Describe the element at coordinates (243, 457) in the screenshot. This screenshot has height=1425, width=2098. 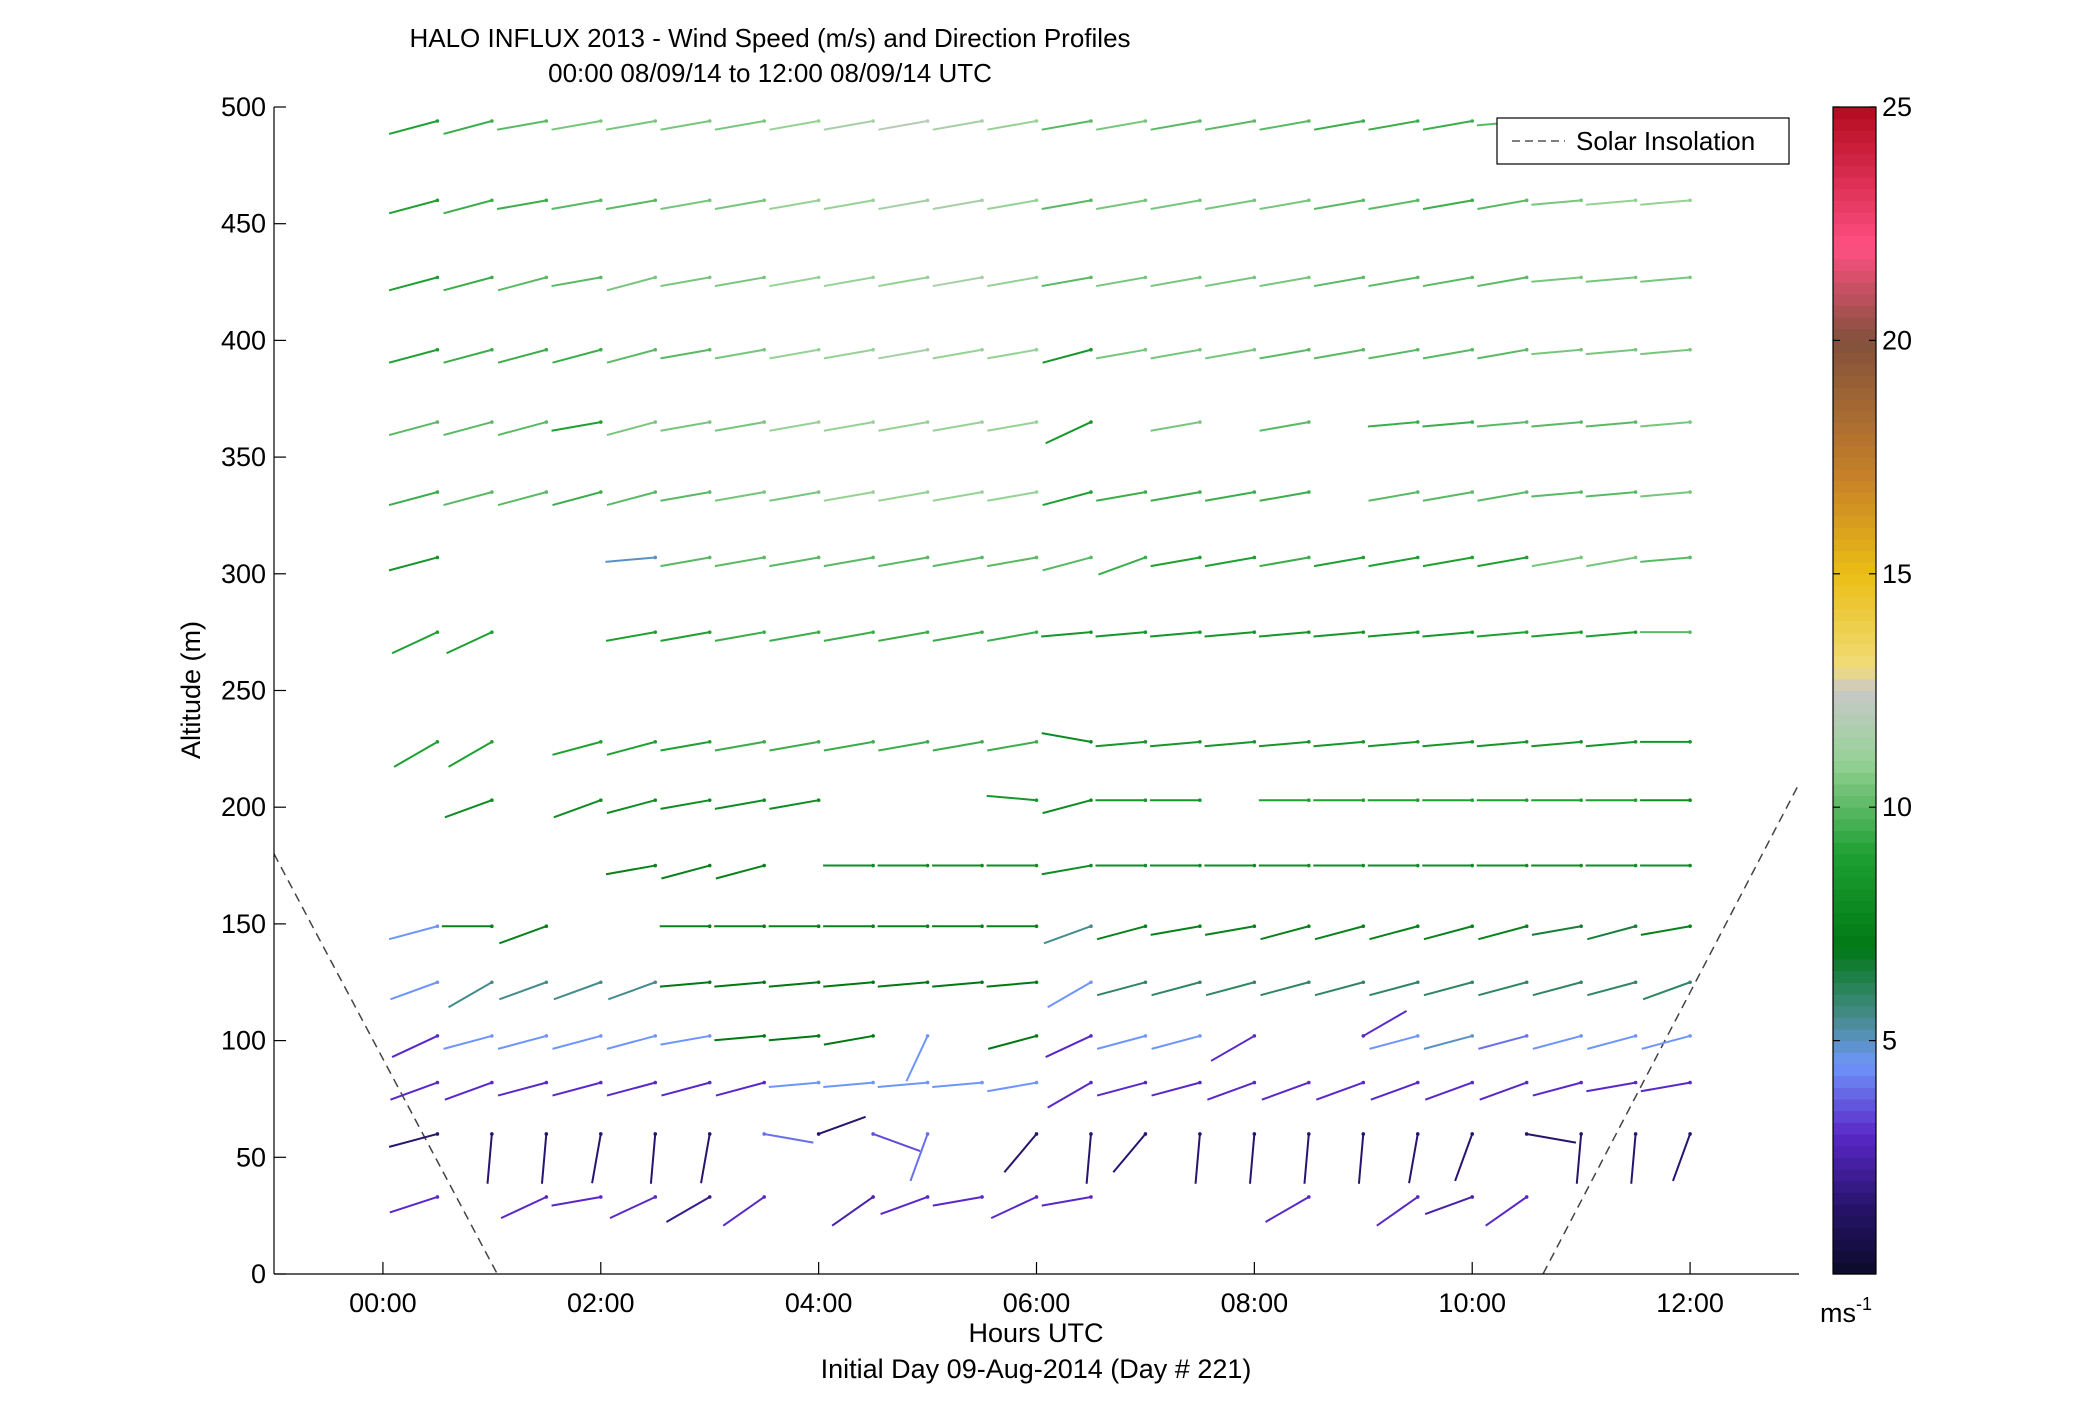
I see `y-tick-label: 350` at that location.